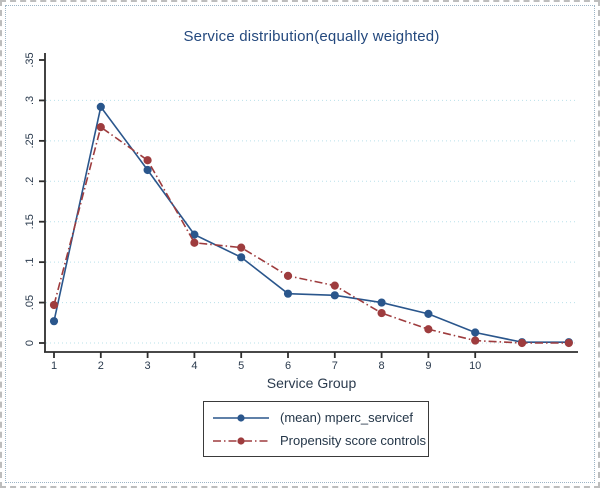  Describe the element at coordinates (194, 366) in the screenshot. I see `svg-text: 4` at that location.